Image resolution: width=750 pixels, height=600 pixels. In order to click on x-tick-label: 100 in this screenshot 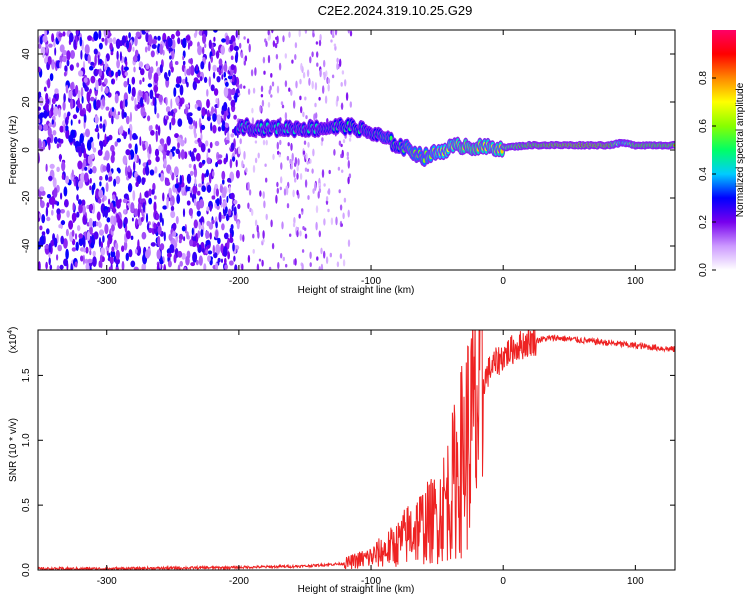, I will do `click(635, 581)`.